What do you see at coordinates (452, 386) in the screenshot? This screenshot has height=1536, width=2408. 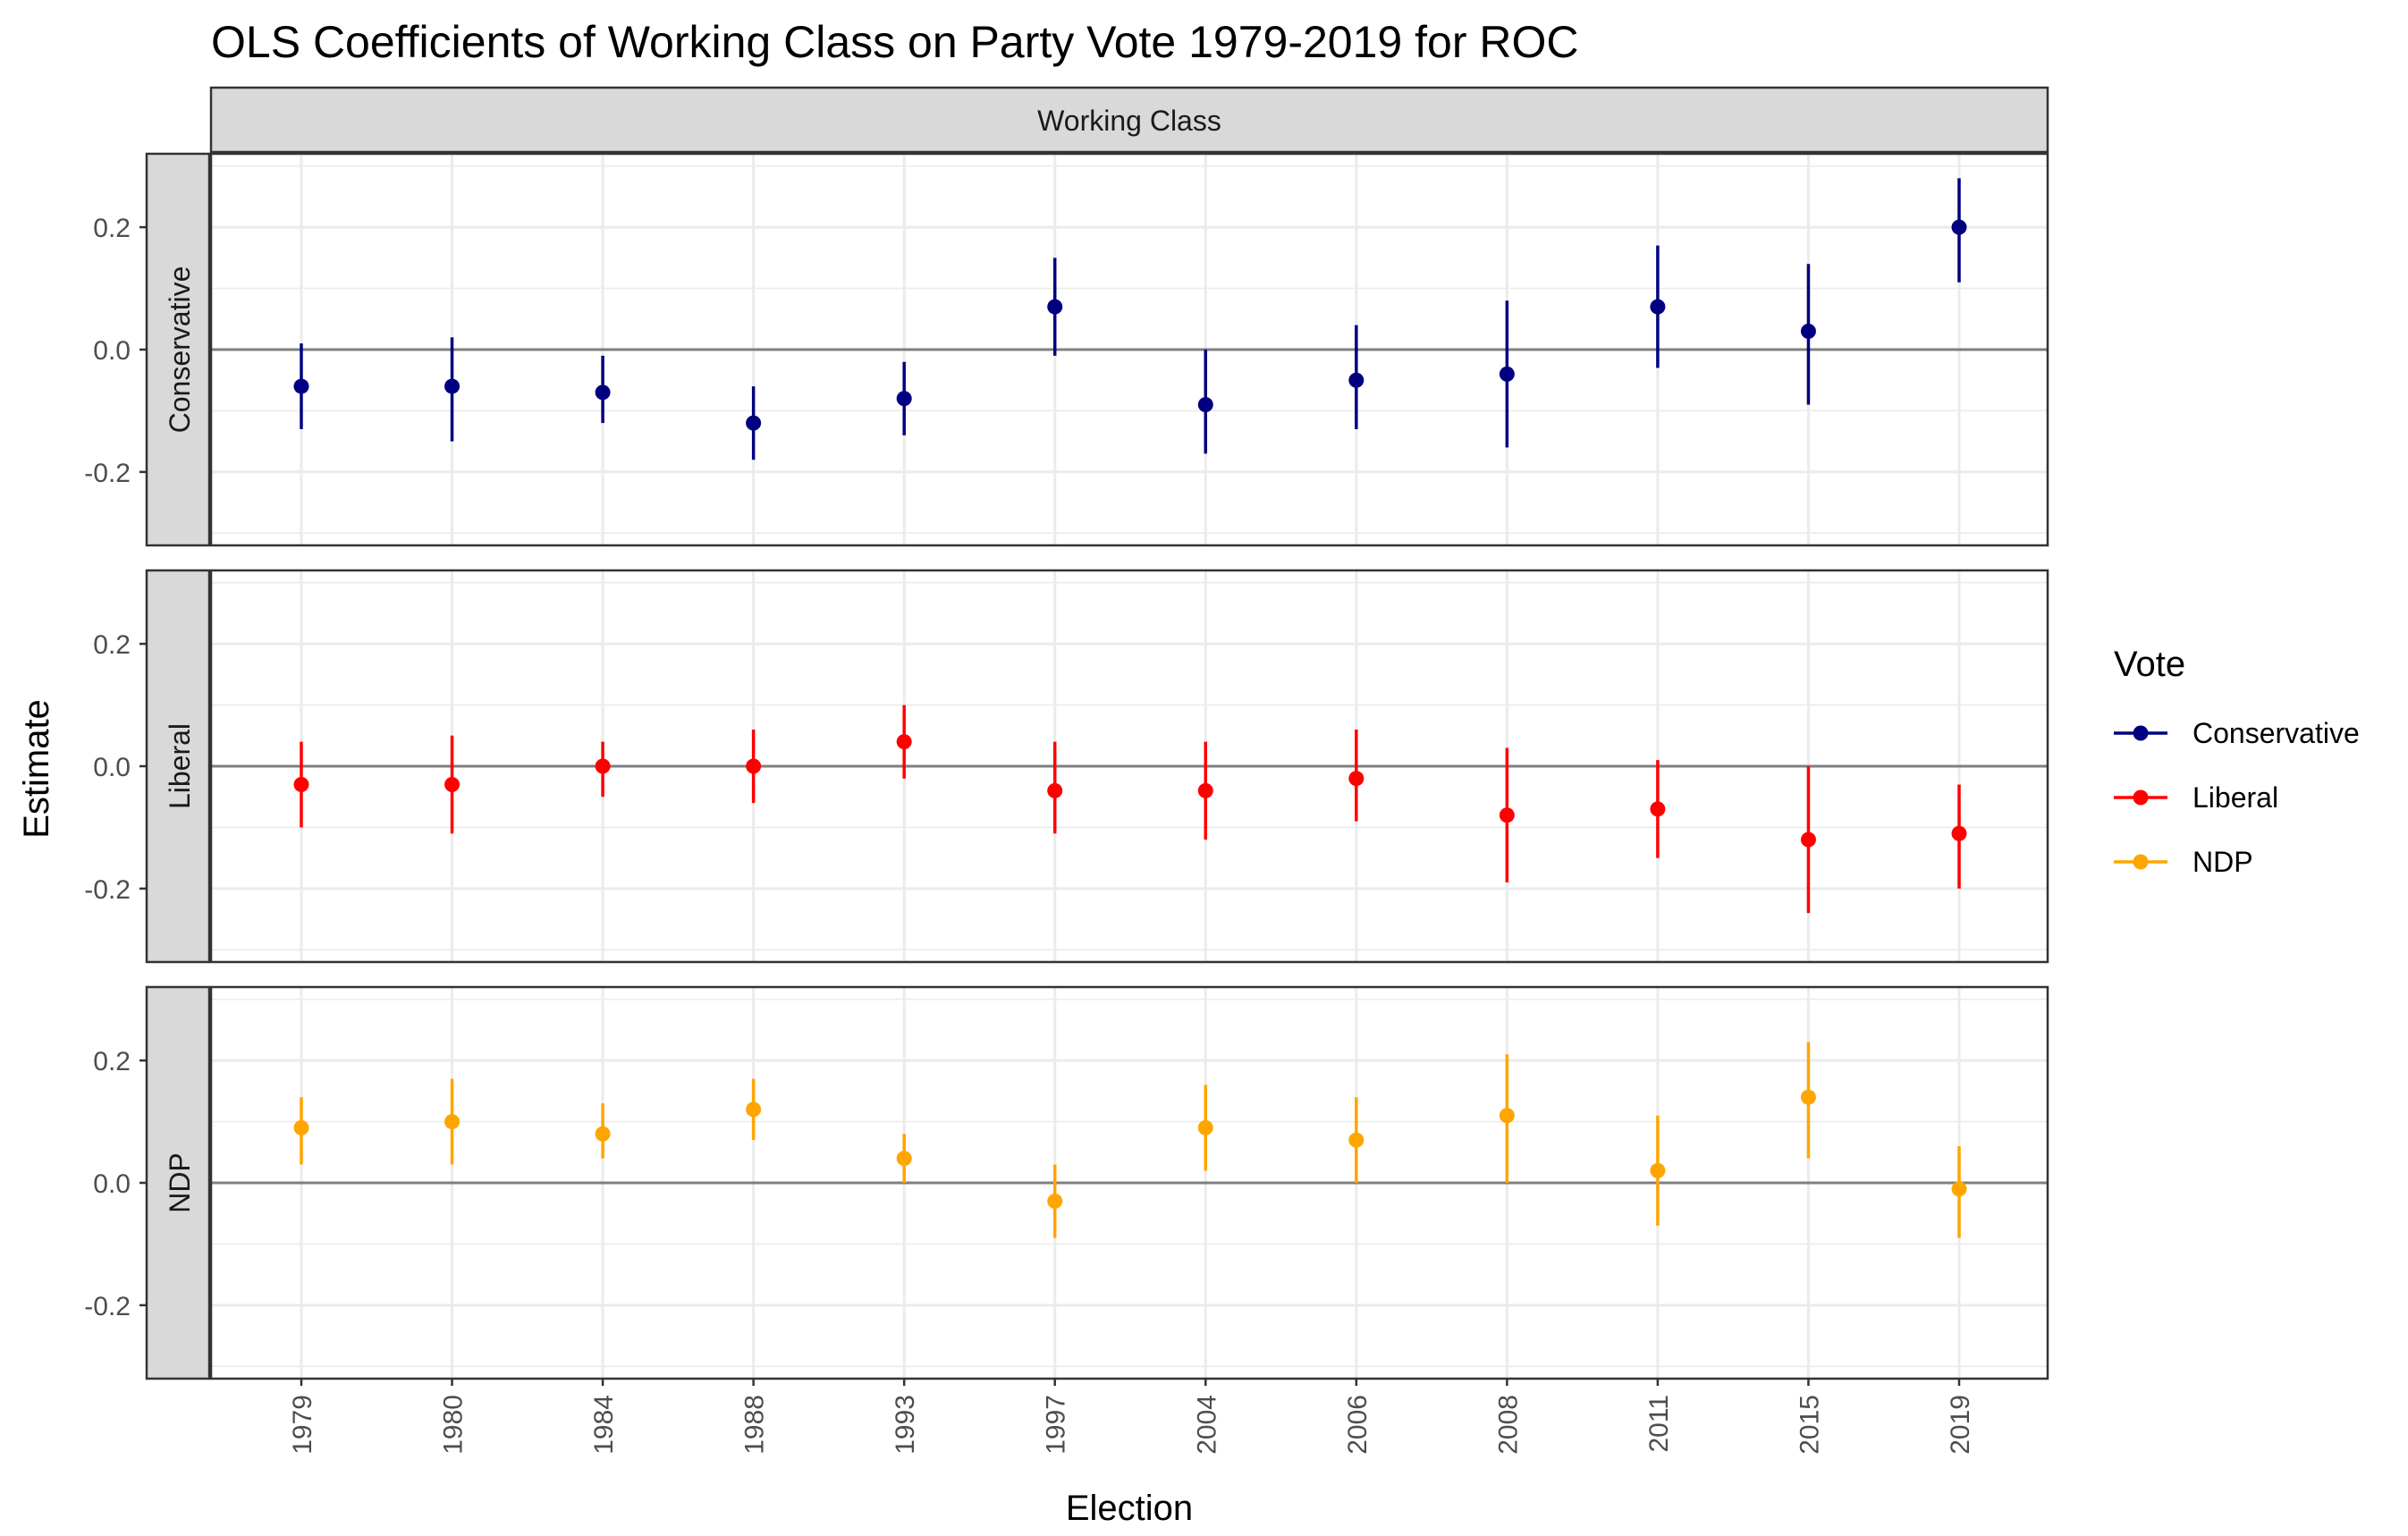 I see `point-conservative-1980` at bounding box center [452, 386].